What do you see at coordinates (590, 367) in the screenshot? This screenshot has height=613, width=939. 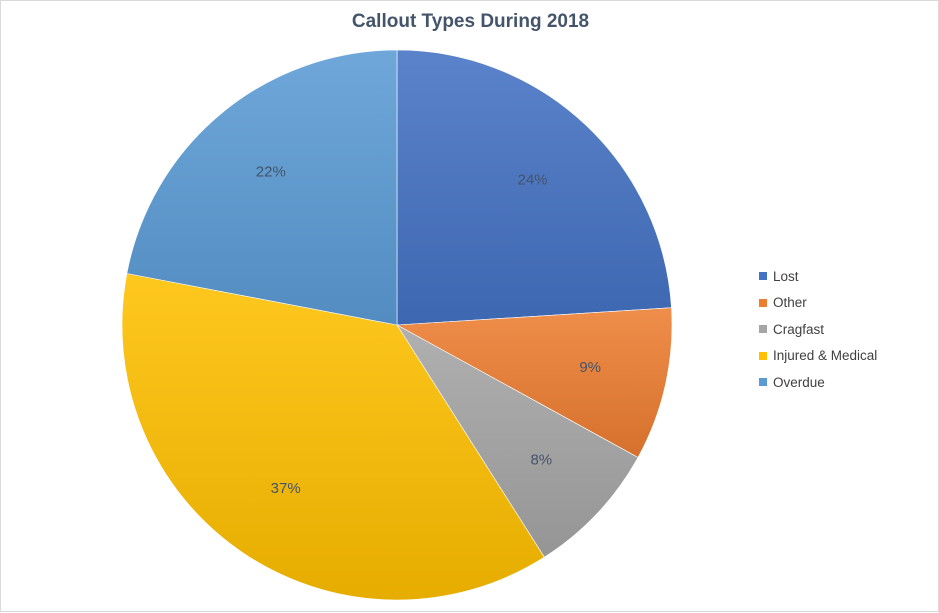 I see `data-label-other: 9%` at bounding box center [590, 367].